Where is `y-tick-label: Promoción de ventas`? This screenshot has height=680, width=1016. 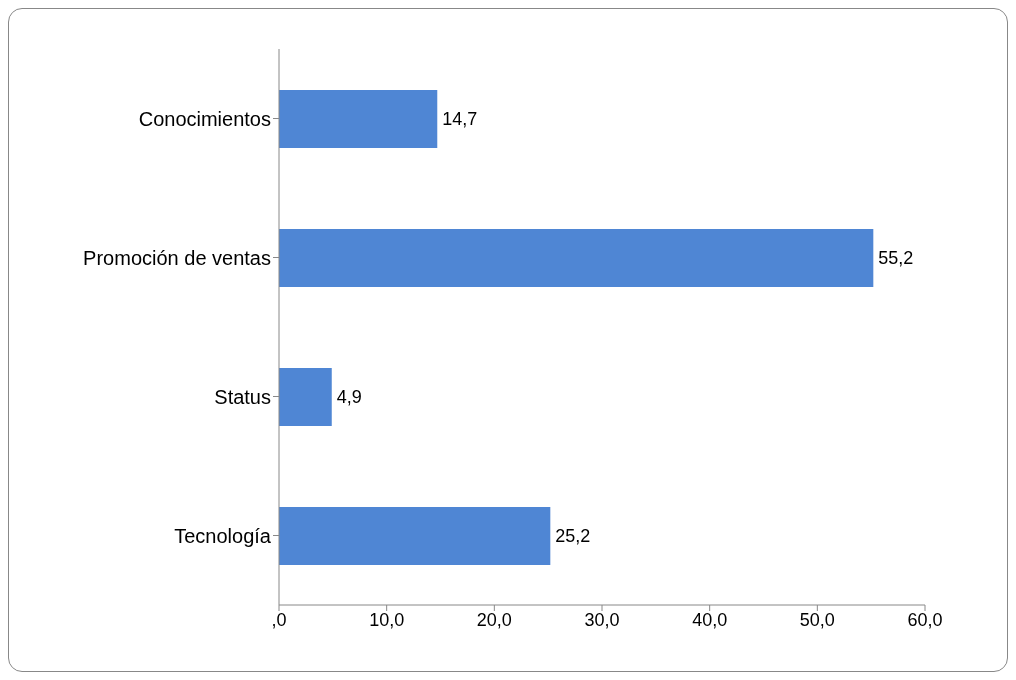 y-tick-label: Promoción de ventas is located at coordinates (177, 257).